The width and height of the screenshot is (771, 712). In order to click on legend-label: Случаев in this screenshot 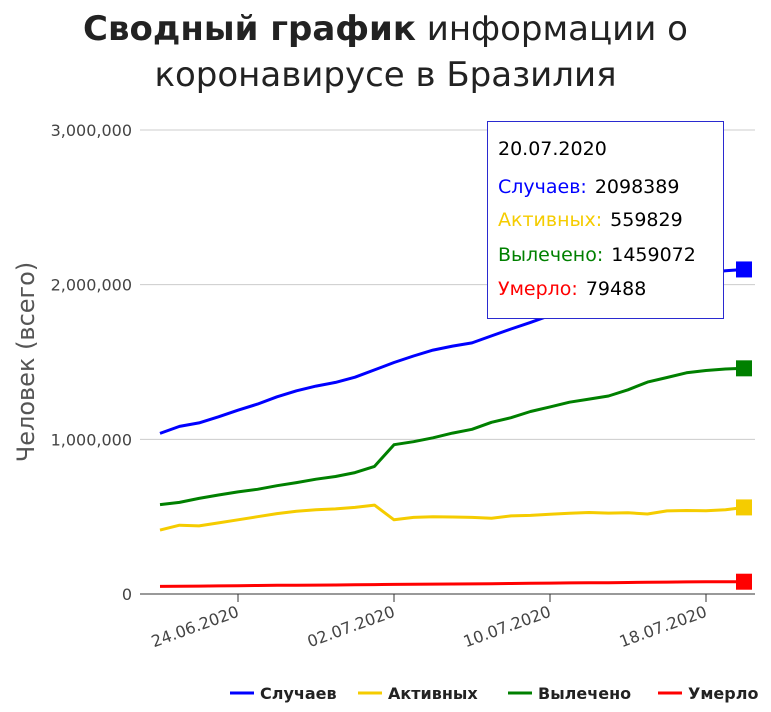, I will do `click(298, 693)`.